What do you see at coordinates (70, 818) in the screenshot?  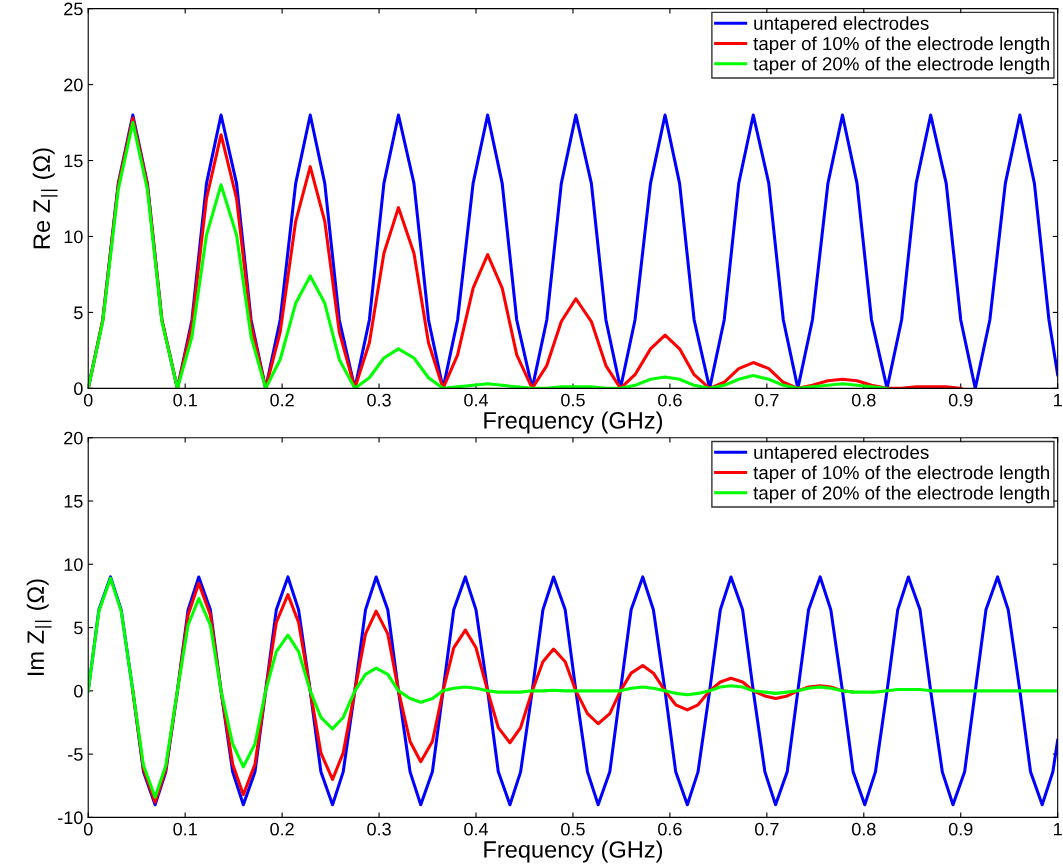 I see `y-tick-label: -10` at bounding box center [70, 818].